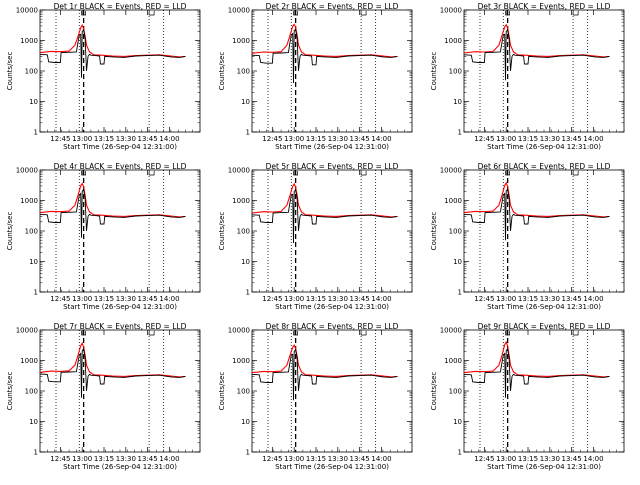  Describe the element at coordinates (120, 326) in the screenshot. I see `subplot-title: Det 7r BLACK = Events, RED = LLD` at that location.